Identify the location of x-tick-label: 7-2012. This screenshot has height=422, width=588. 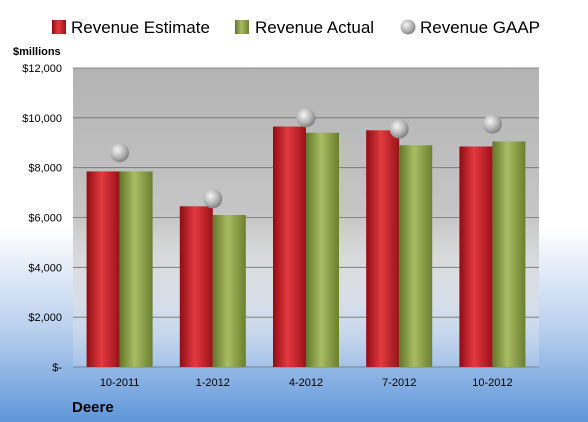
(399, 383).